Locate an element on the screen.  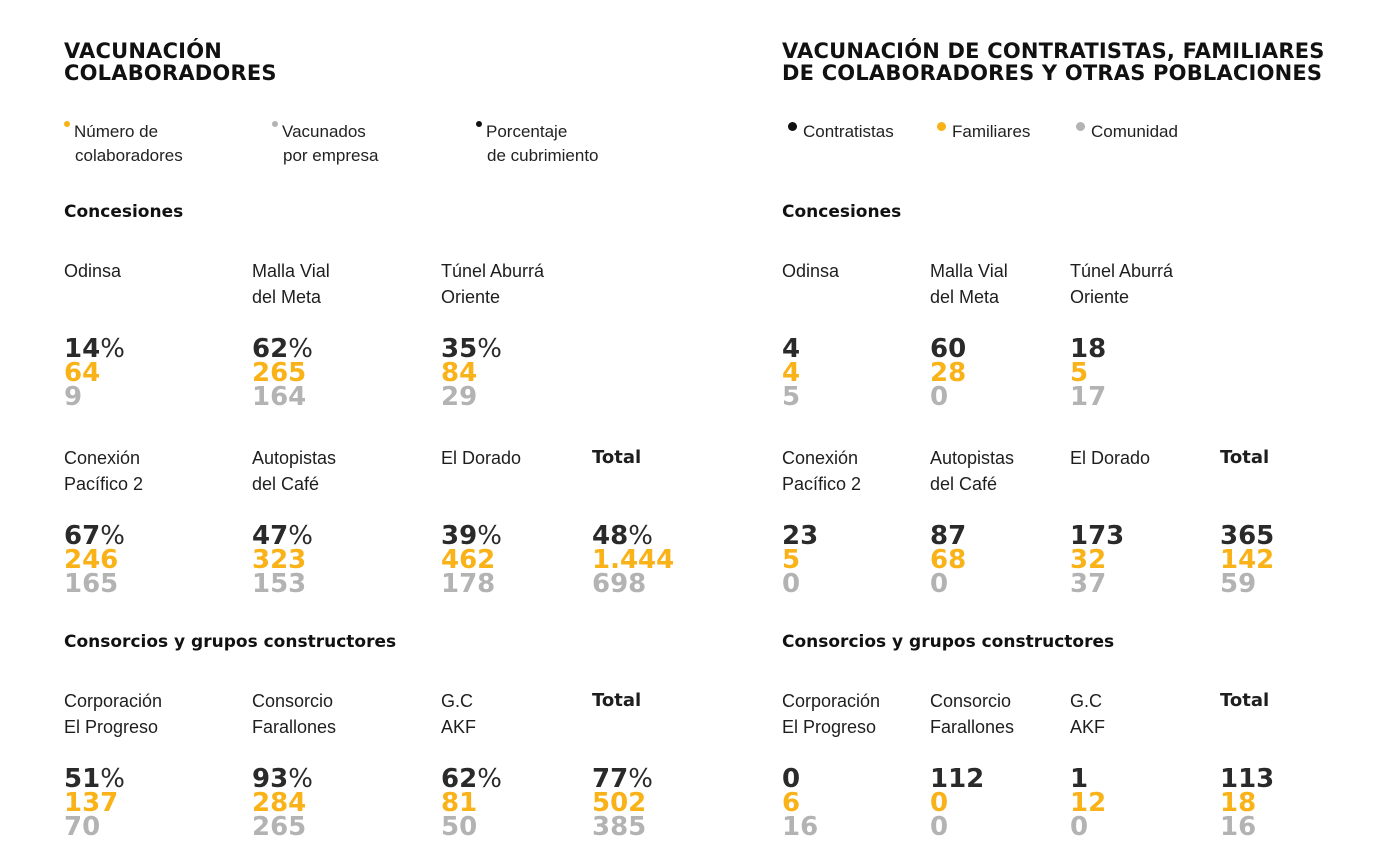
company-name: Malla Vial del Meta is located at coordinates (332, 286).